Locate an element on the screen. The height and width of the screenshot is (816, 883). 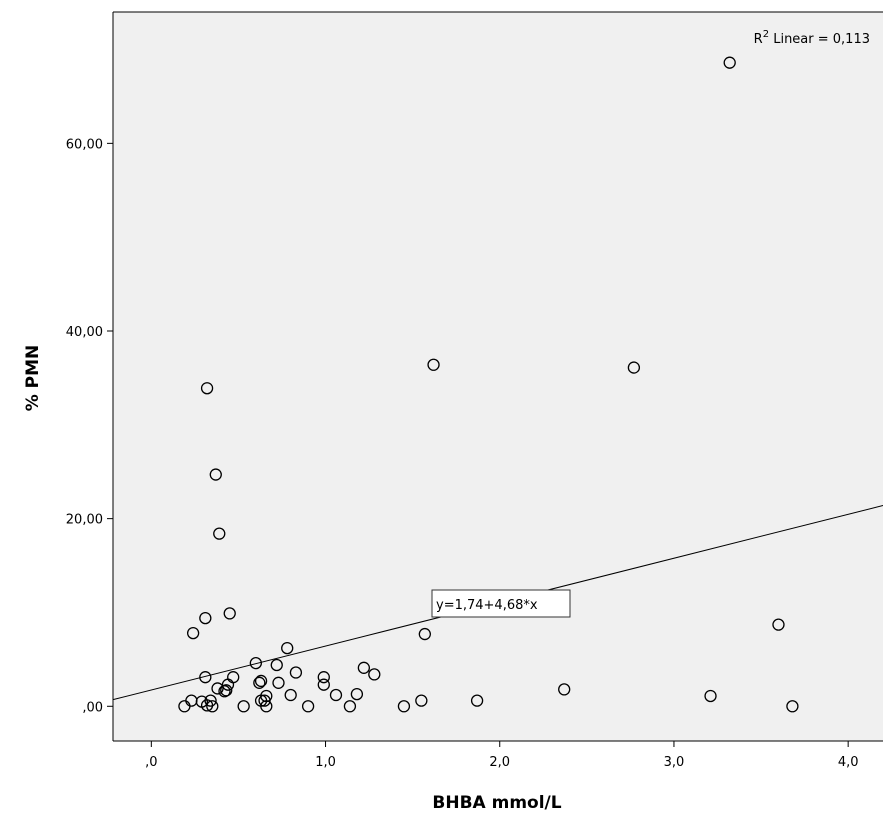
r-squared-annotation: R2 Linear = 0,113 is located at coordinates (812, 38).